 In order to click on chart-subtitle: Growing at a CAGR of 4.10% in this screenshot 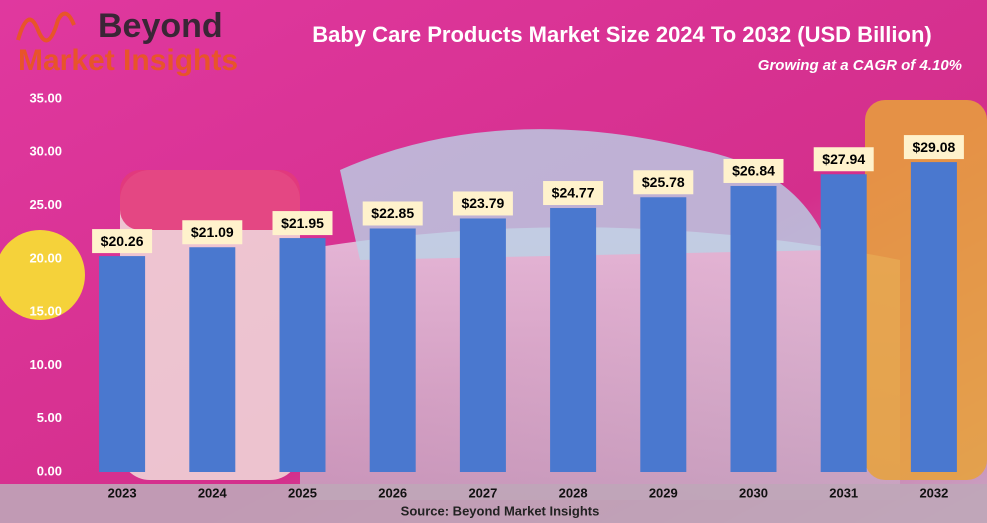, I will do `click(860, 65)`.